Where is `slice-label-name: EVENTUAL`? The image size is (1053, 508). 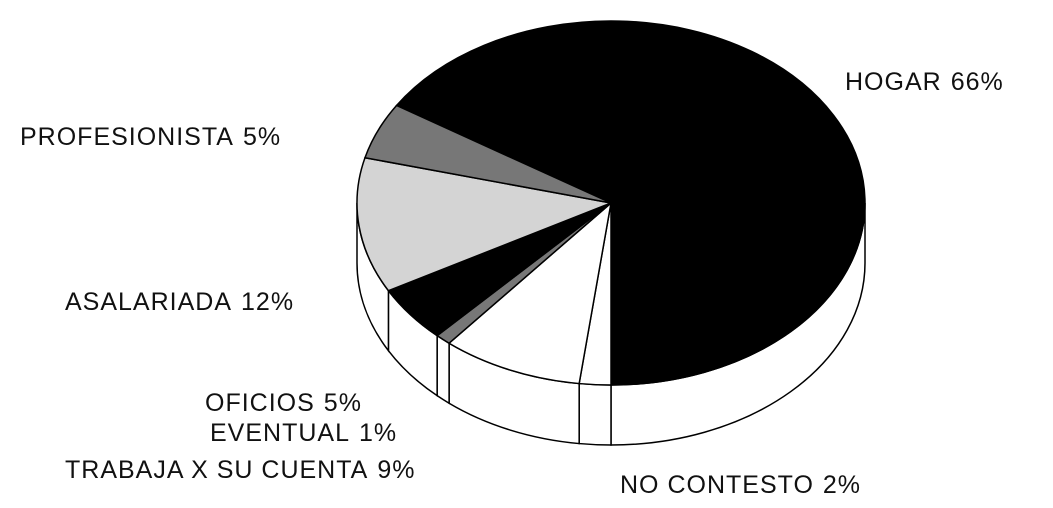 slice-label-name: EVENTUAL is located at coordinates (280, 433).